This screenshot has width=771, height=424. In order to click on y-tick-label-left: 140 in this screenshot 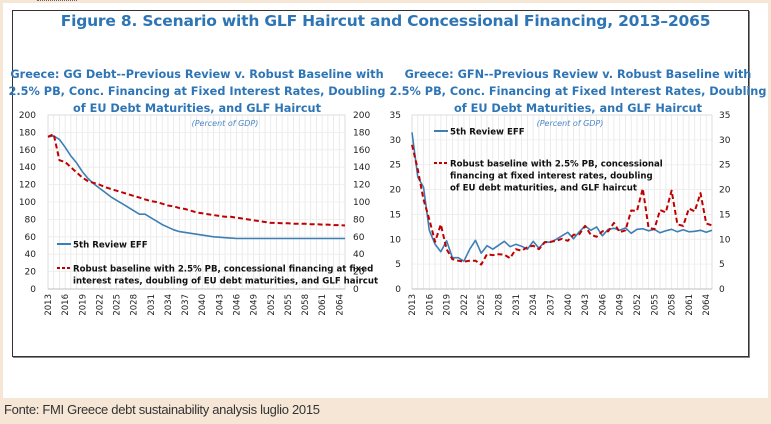, I will do `click(27, 168)`.